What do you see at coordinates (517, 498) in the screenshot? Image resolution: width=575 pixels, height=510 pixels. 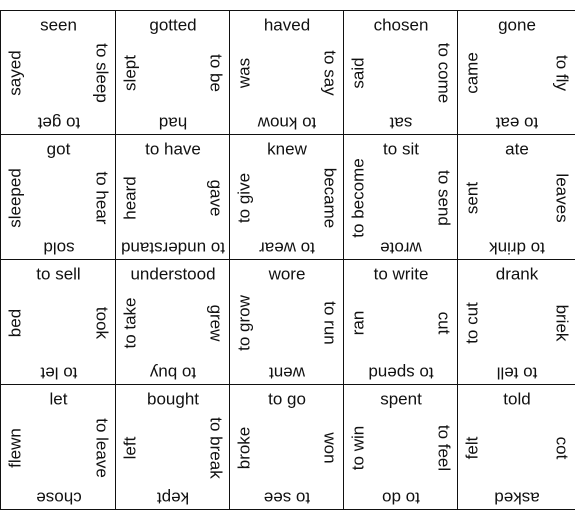 I see `card-bottom-word: asked` at bounding box center [517, 498].